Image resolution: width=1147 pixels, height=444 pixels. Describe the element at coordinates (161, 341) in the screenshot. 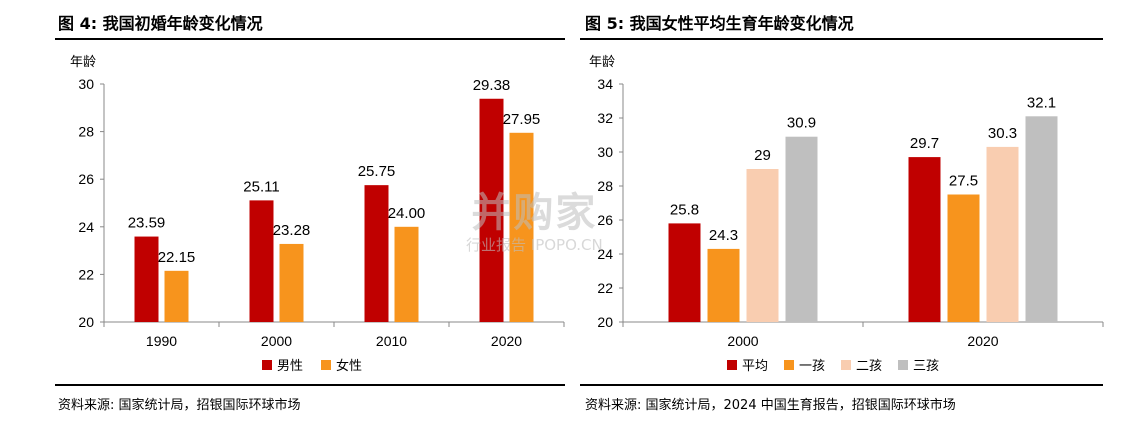

I see `x-tick-label: 1990` at that location.